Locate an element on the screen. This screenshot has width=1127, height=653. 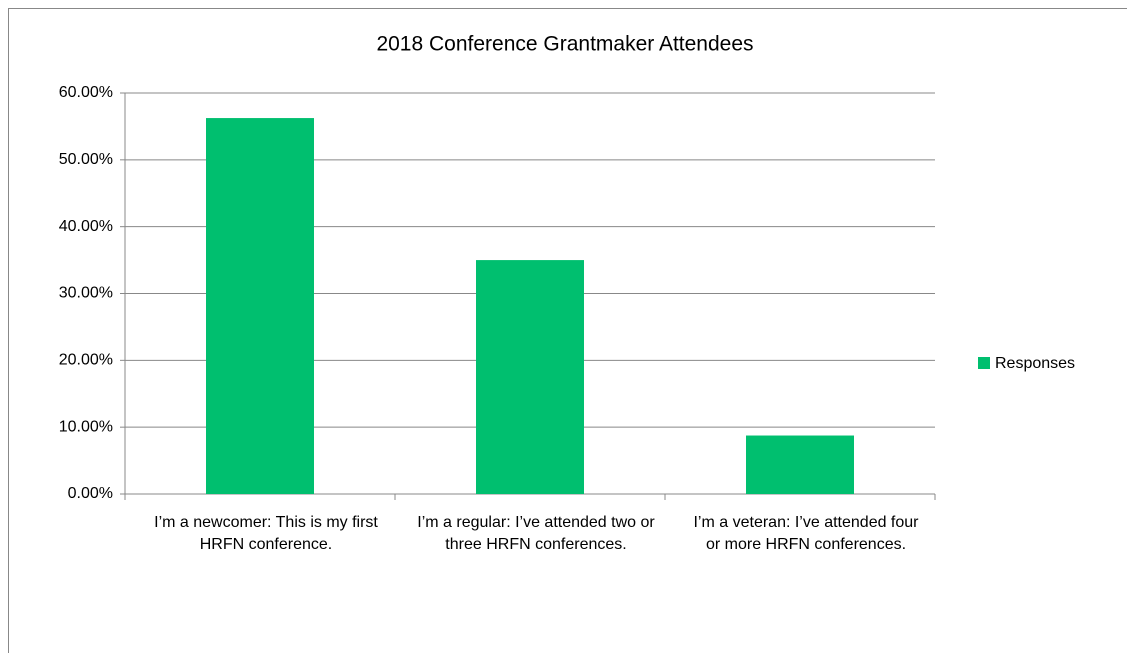
legend-swatch is located at coordinates (984, 363).